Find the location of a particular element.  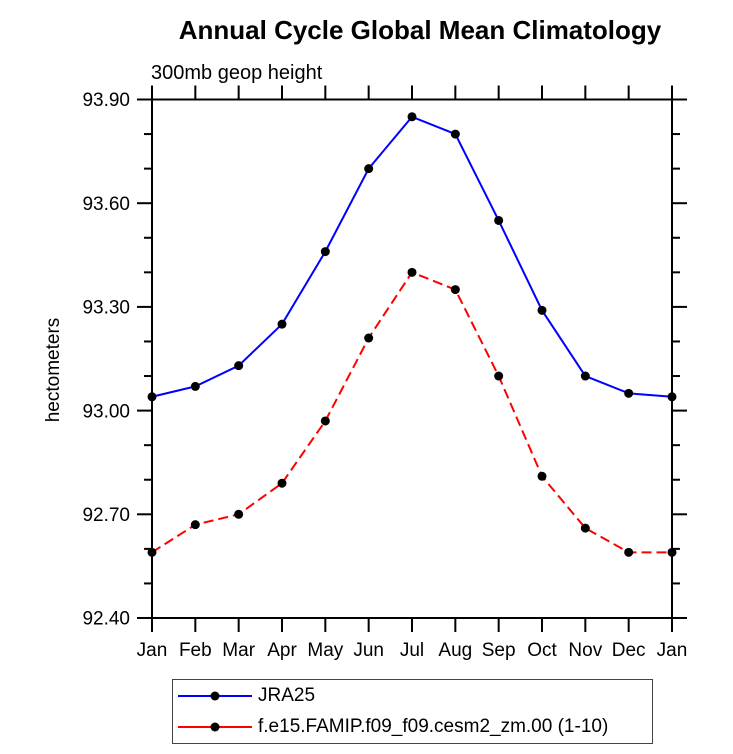

chart-subtitle: 300mb geop height is located at coordinates (237, 73).